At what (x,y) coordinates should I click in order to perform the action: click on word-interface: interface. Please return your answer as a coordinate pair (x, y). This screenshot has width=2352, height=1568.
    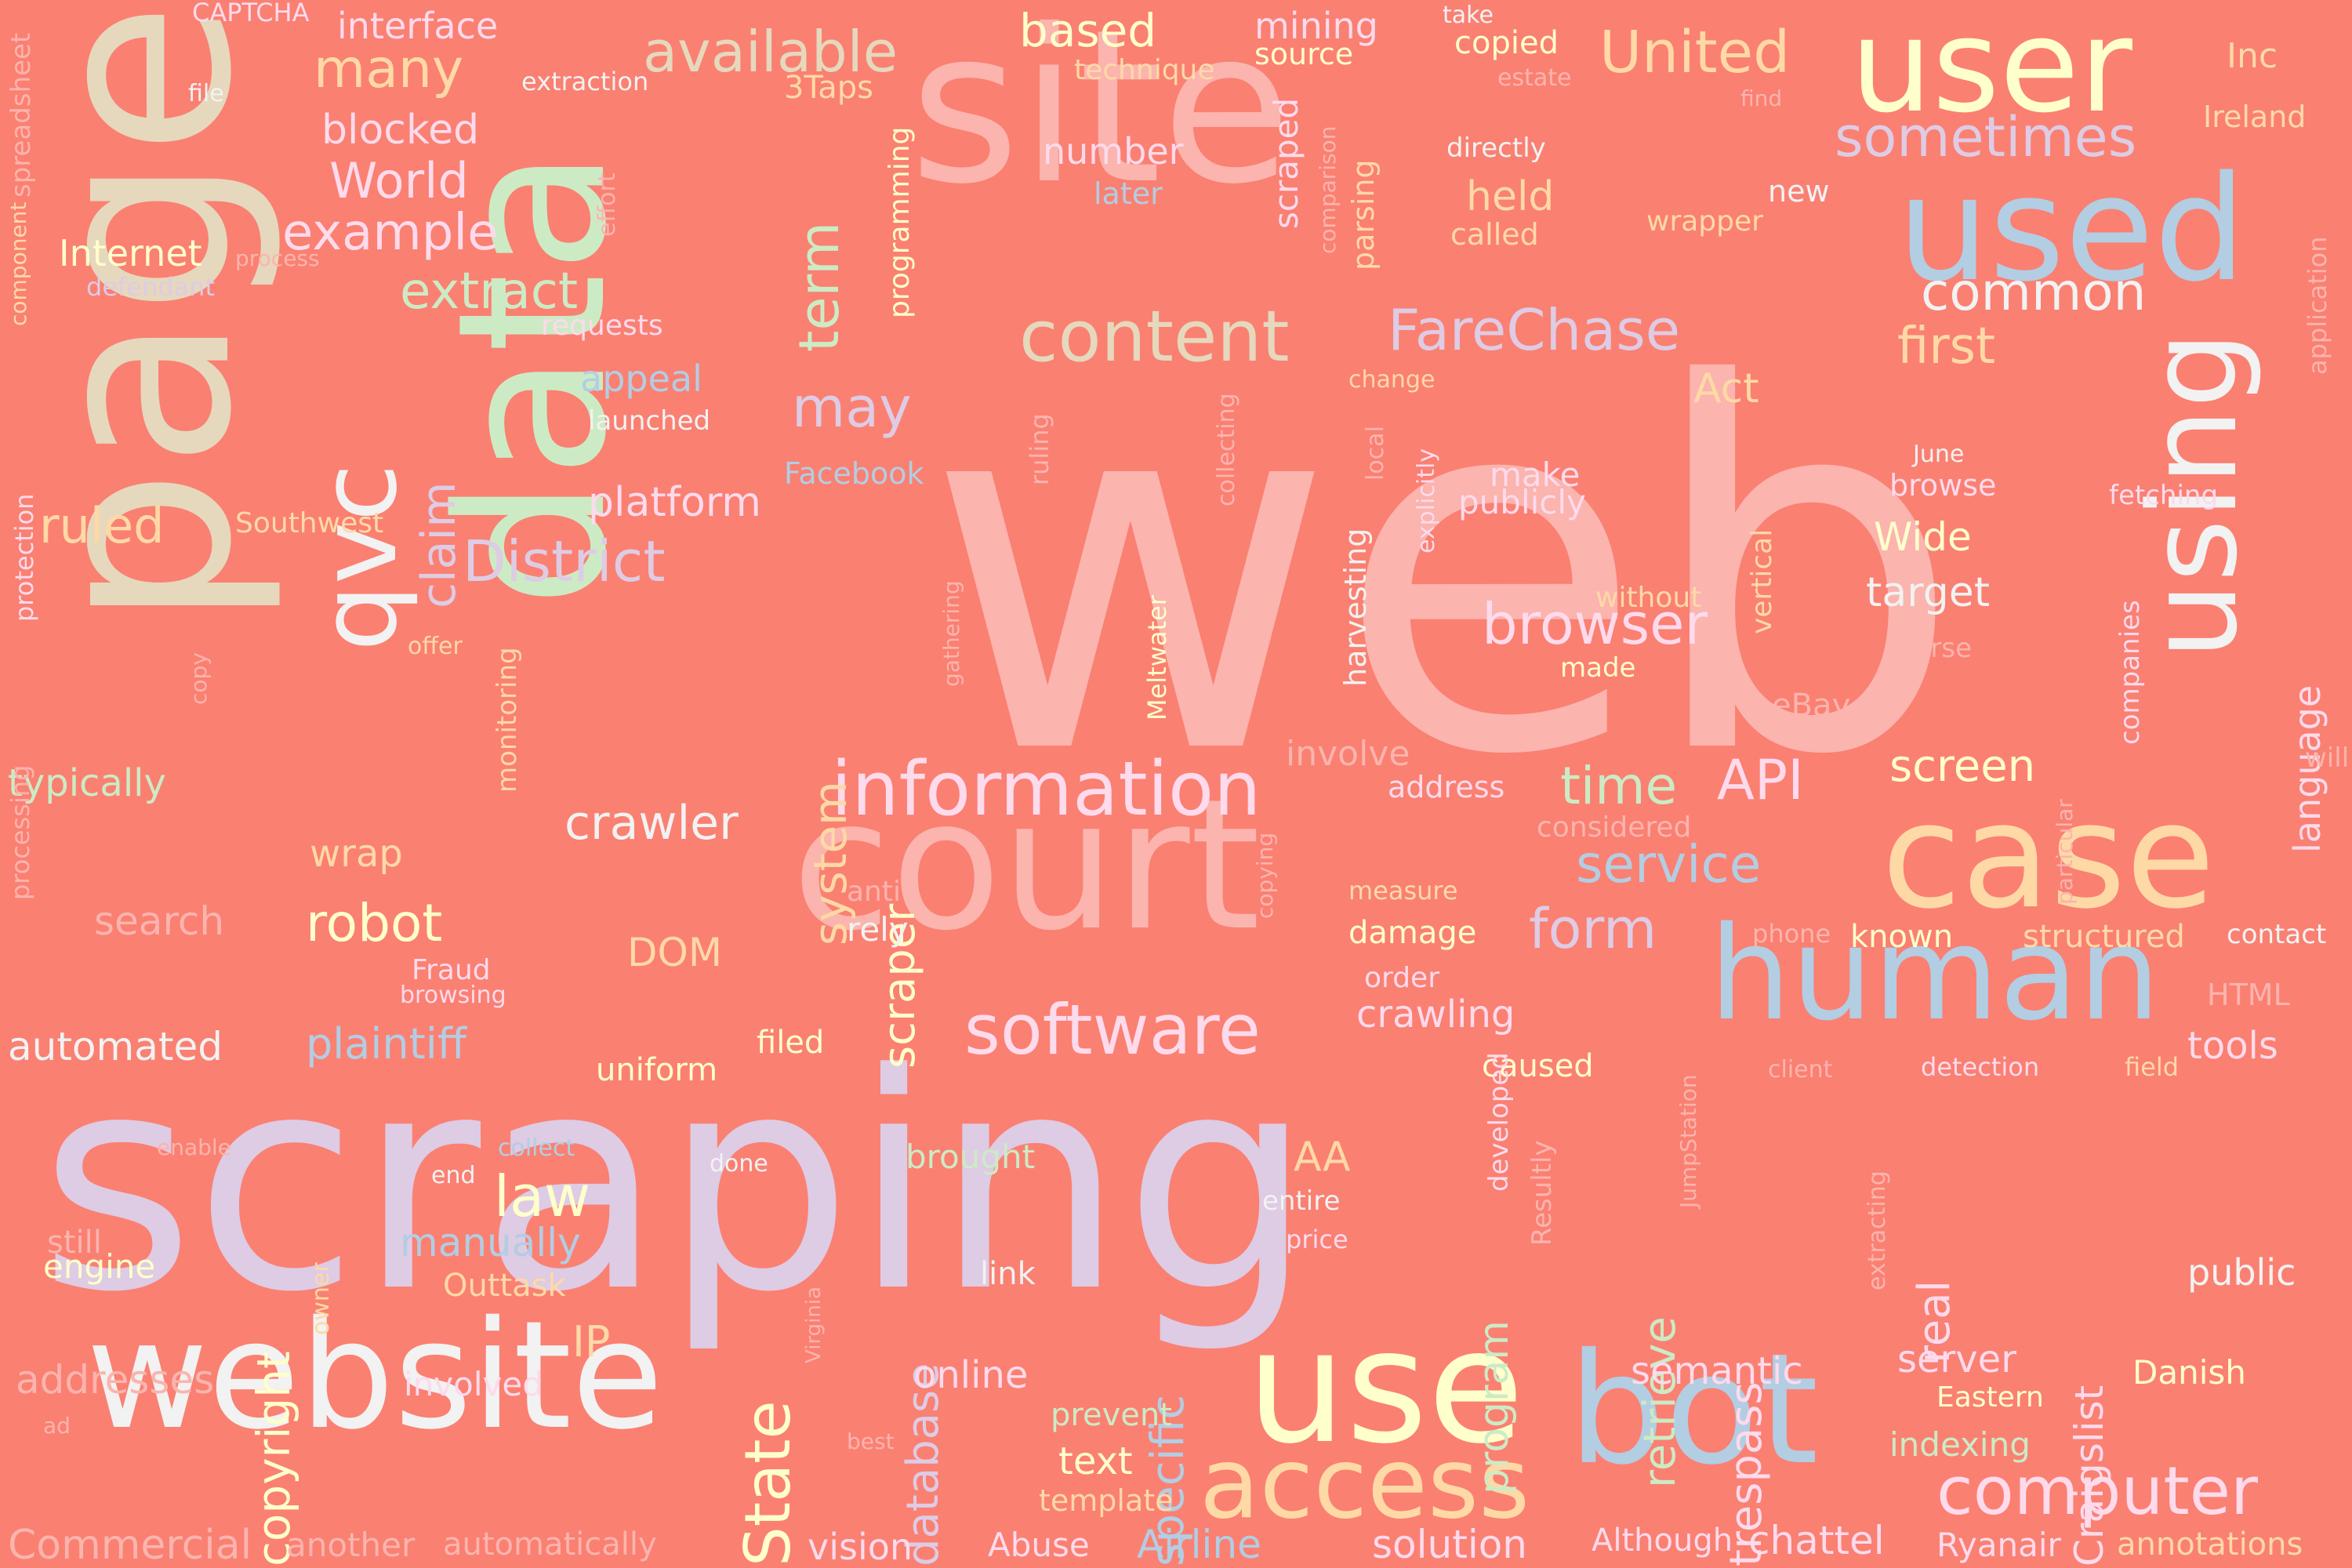
    Looking at the image, I should click on (418, 26).